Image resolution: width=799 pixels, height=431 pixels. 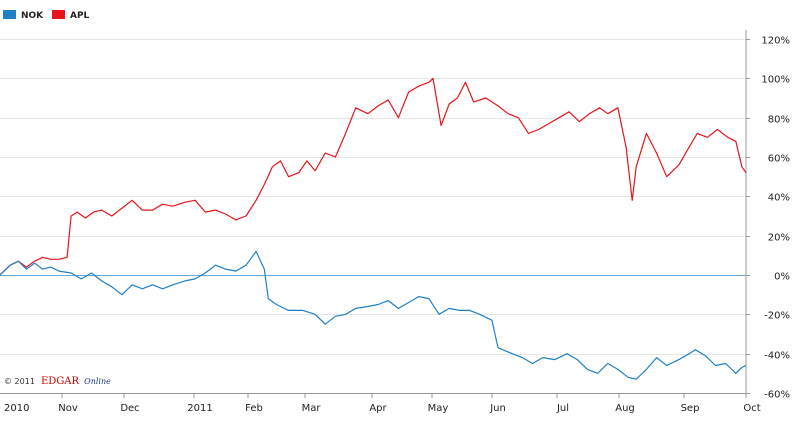 I want to click on y-tick-label: 100%, so click(x=775, y=80).